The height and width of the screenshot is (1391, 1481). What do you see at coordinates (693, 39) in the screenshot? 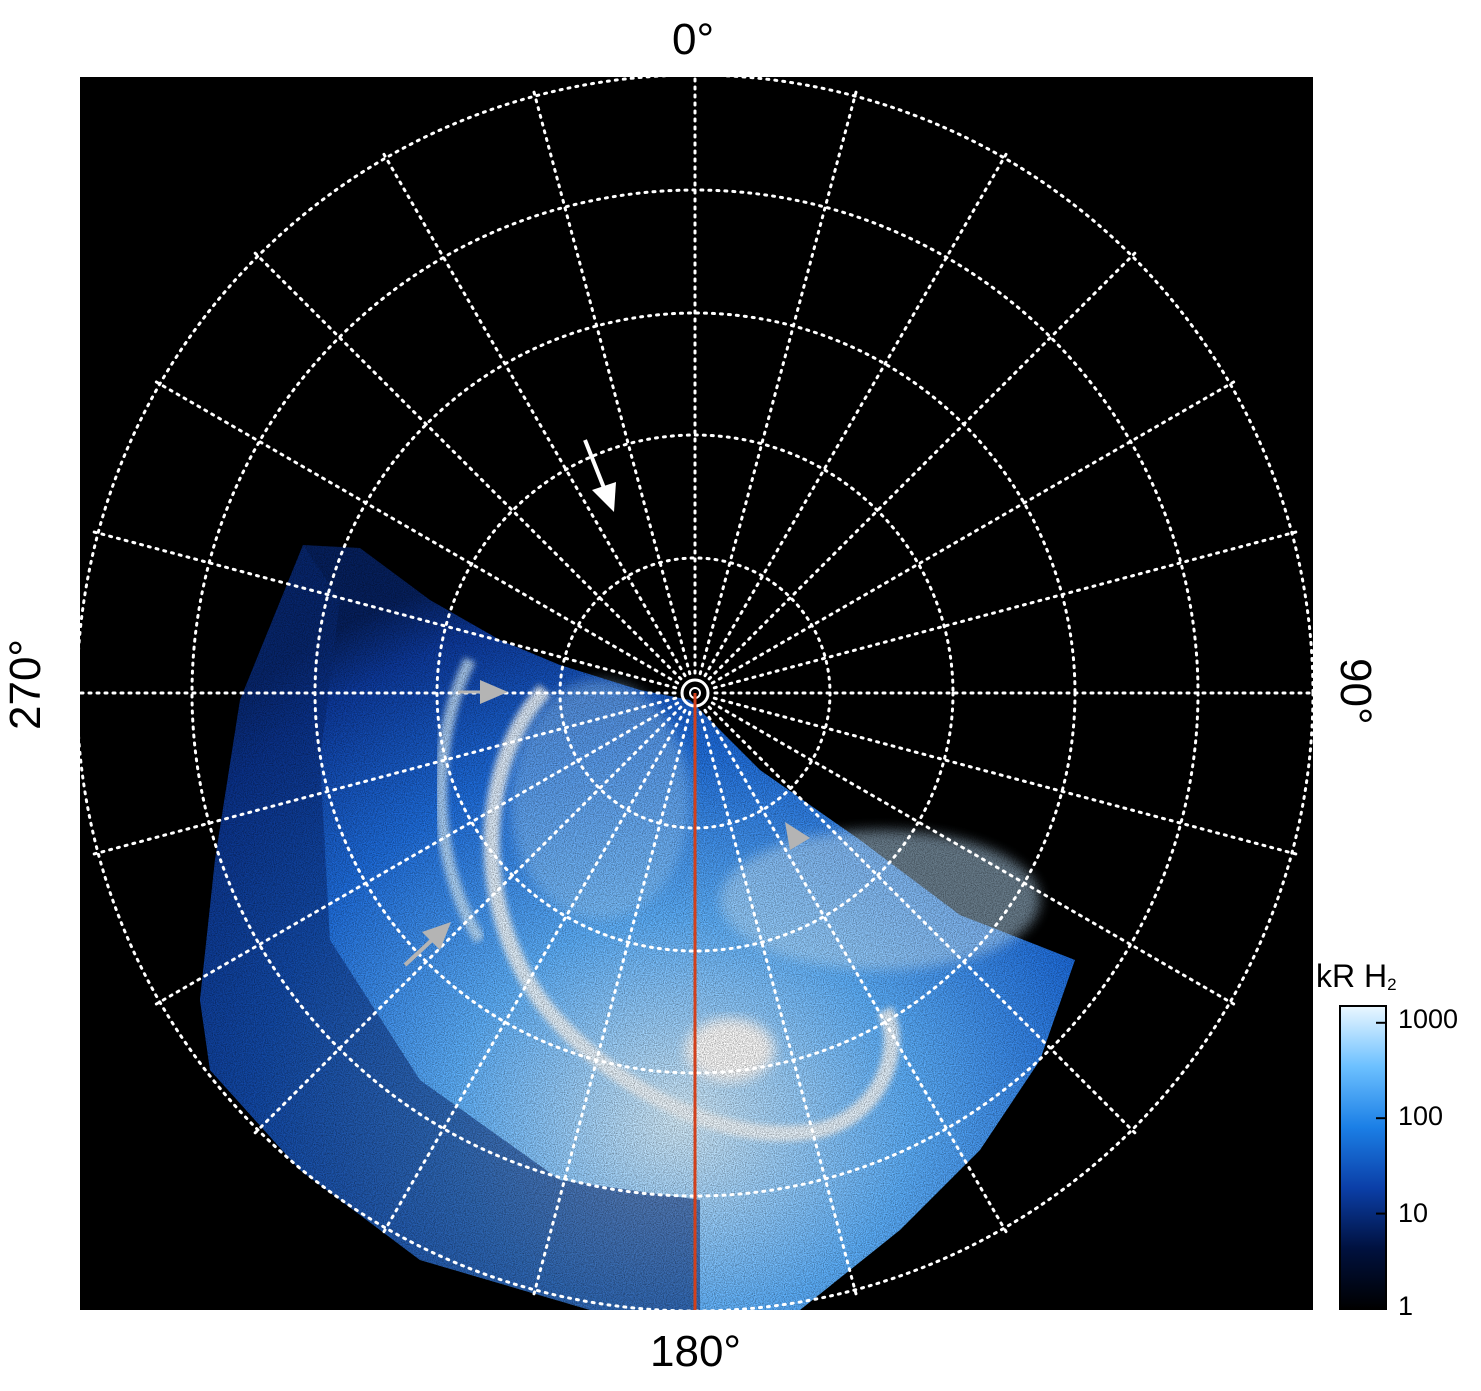
I see `label-0-degrees: 0°` at bounding box center [693, 39].